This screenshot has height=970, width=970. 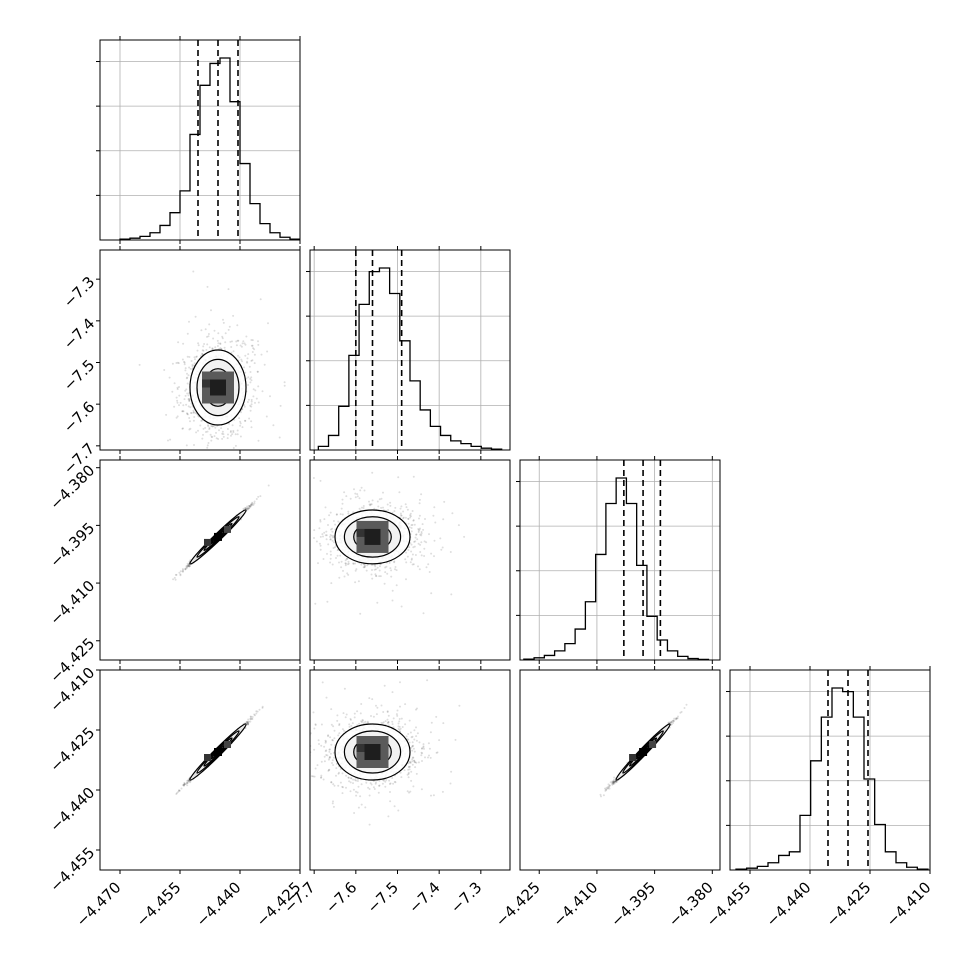 I want to click on density-cell, so click(x=360, y=532).